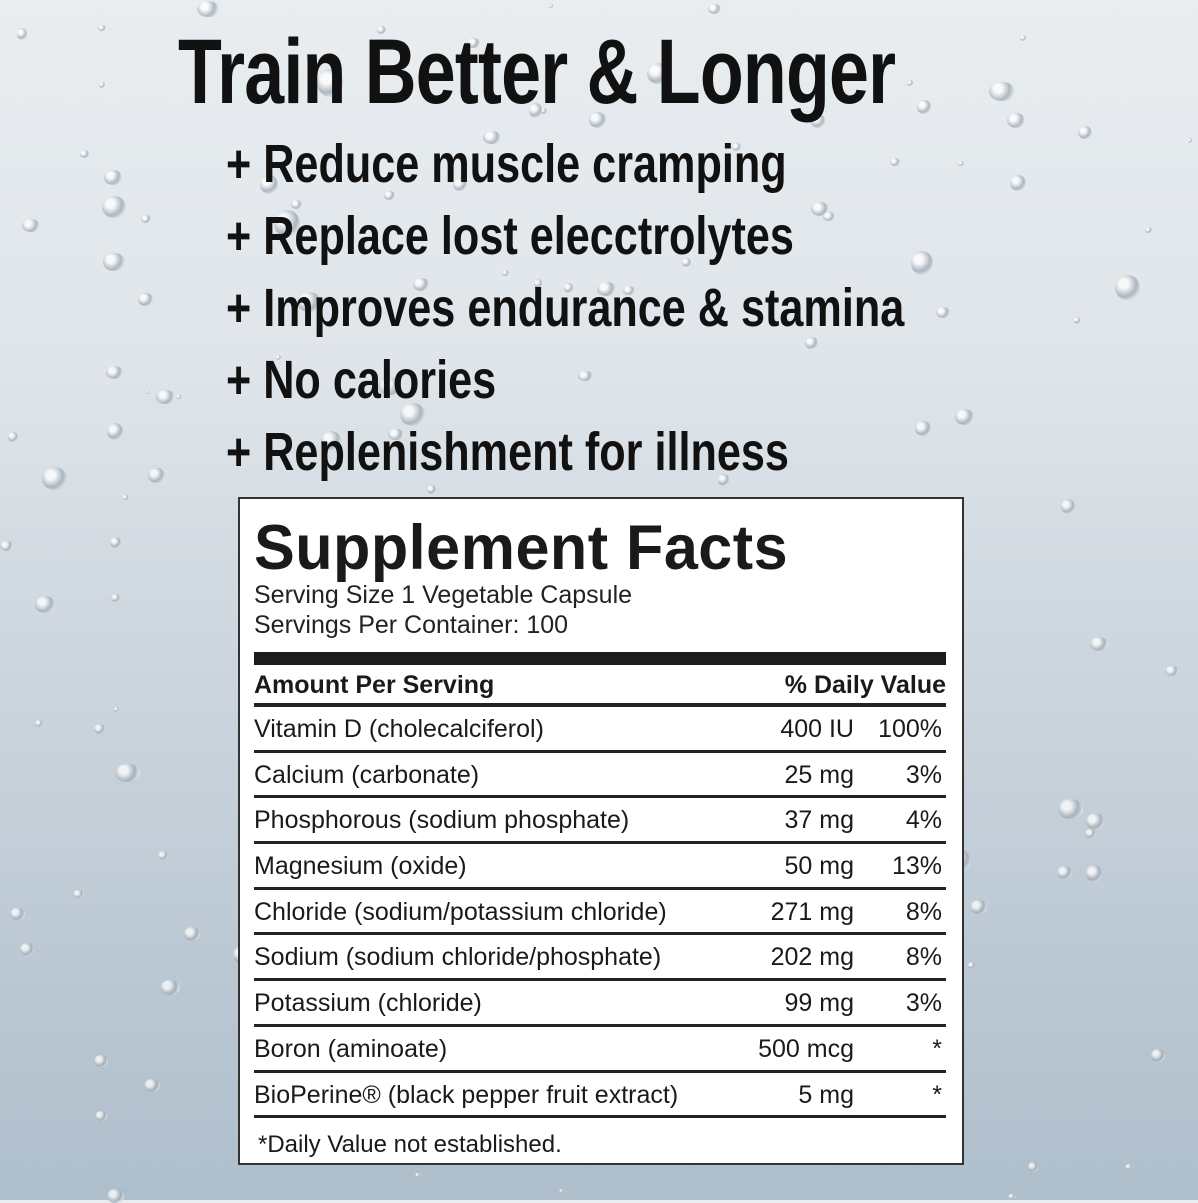 Image resolution: width=1198 pixels, height=1203 pixels. I want to click on nutrient-daily-value: 4%, so click(923, 820).